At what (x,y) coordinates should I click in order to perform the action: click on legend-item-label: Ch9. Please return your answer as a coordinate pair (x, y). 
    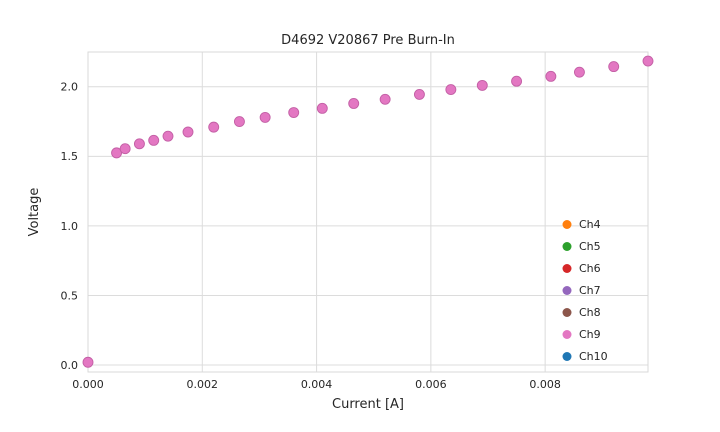
    Looking at the image, I should click on (590, 334).